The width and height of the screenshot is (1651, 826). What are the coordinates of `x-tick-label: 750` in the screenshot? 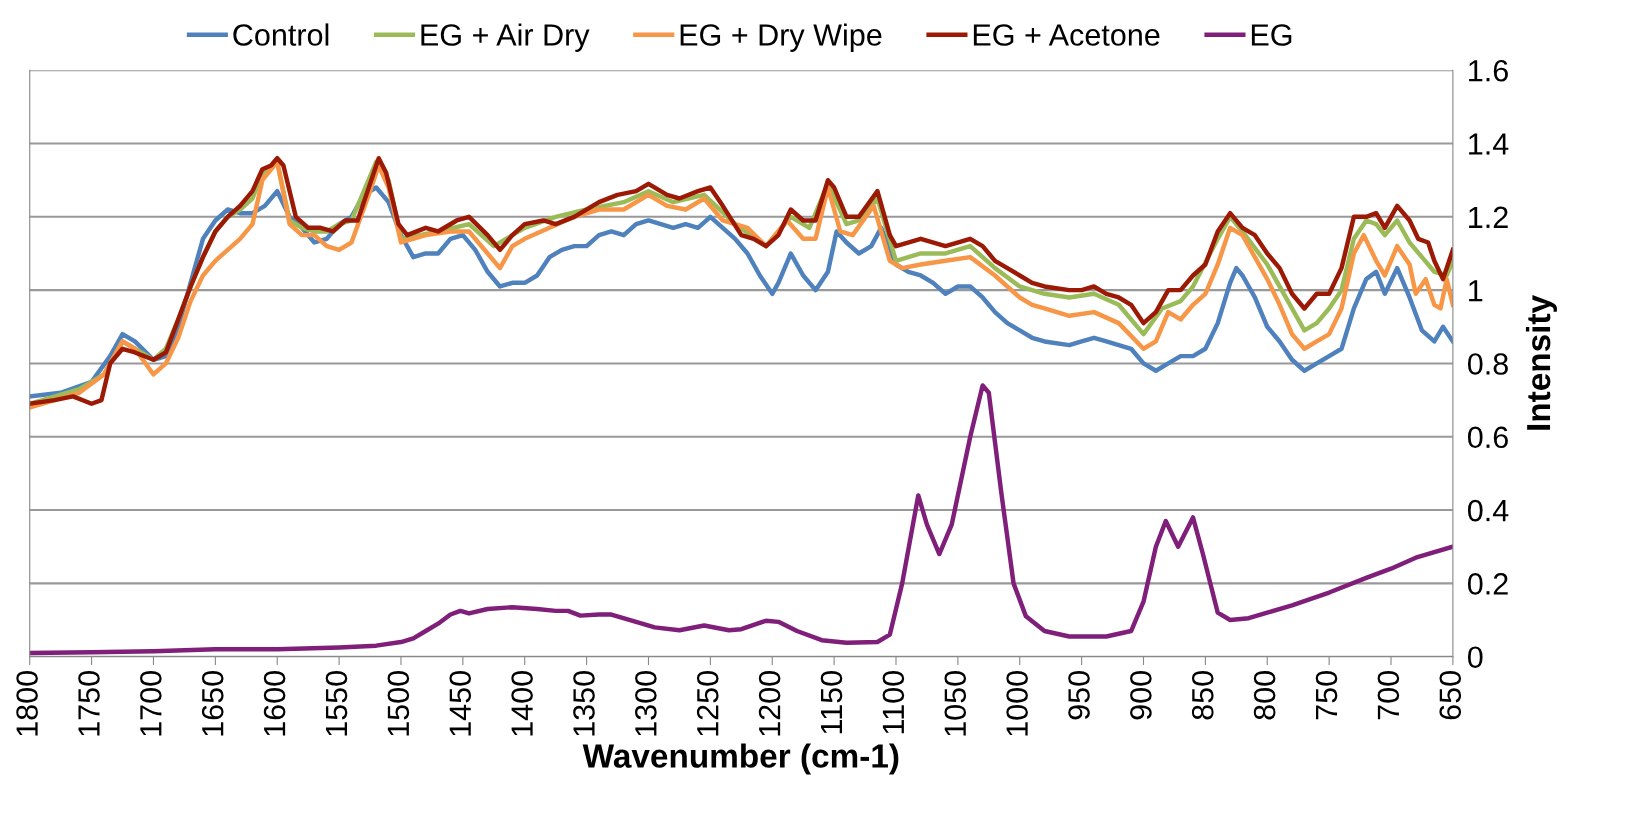 It's located at (1326, 695).